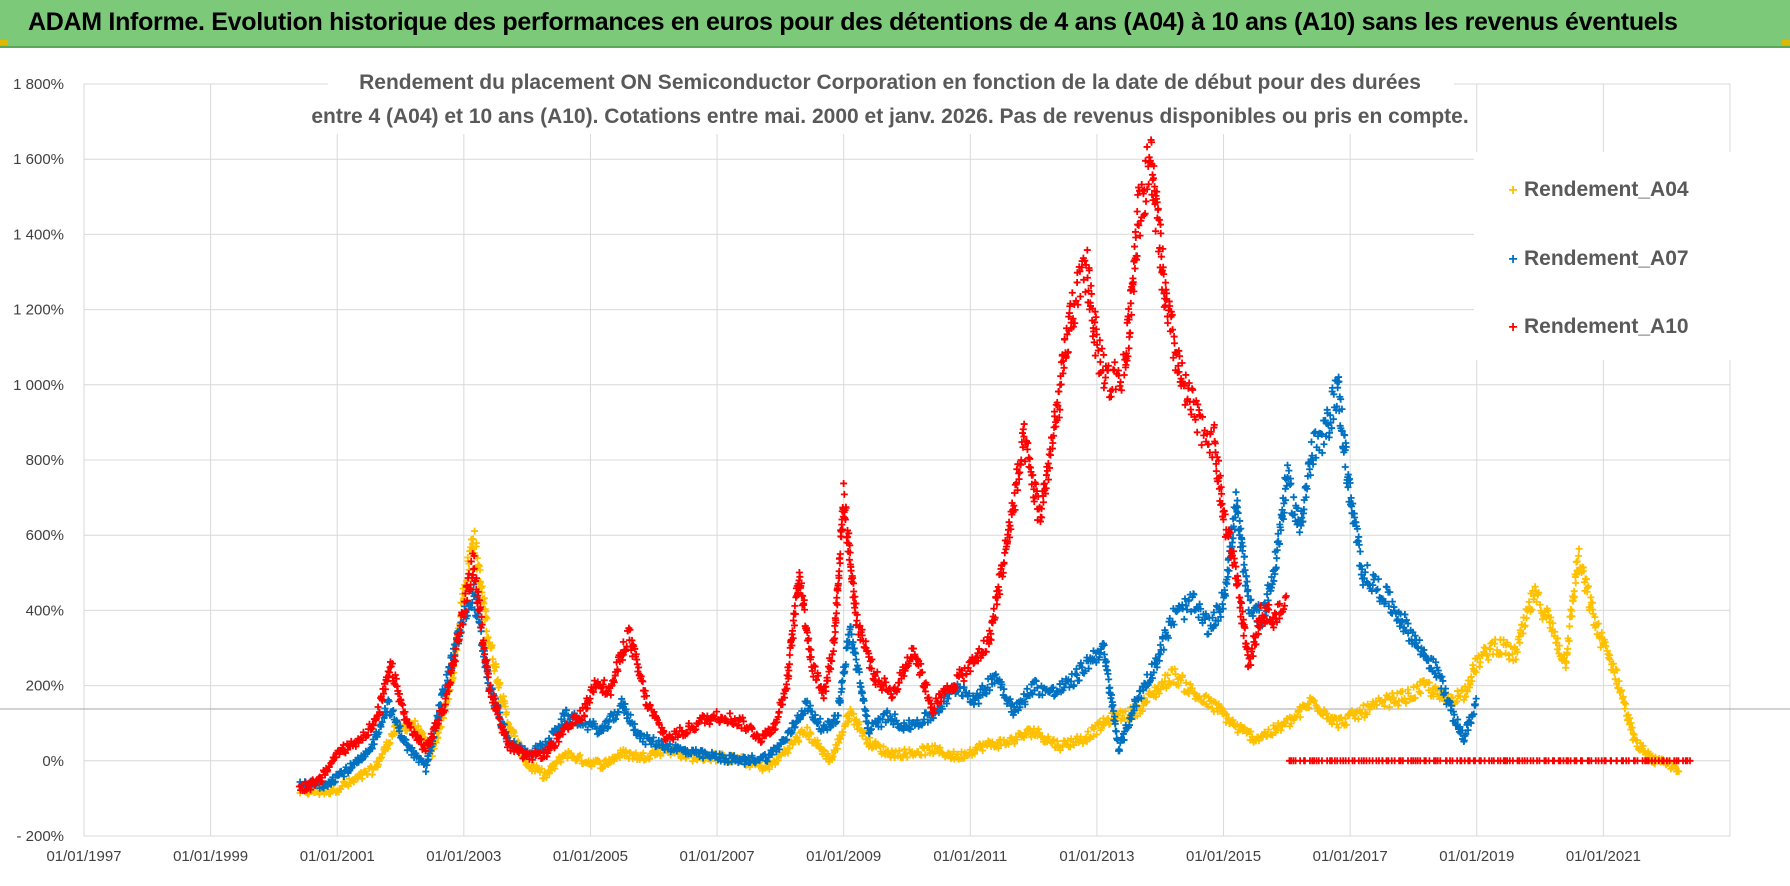 This screenshot has width=1790, height=886. What do you see at coordinates (1606, 189) in the screenshot?
I see `legend-label-a04: Rendement_A04` at bounding box center [1606, 189].